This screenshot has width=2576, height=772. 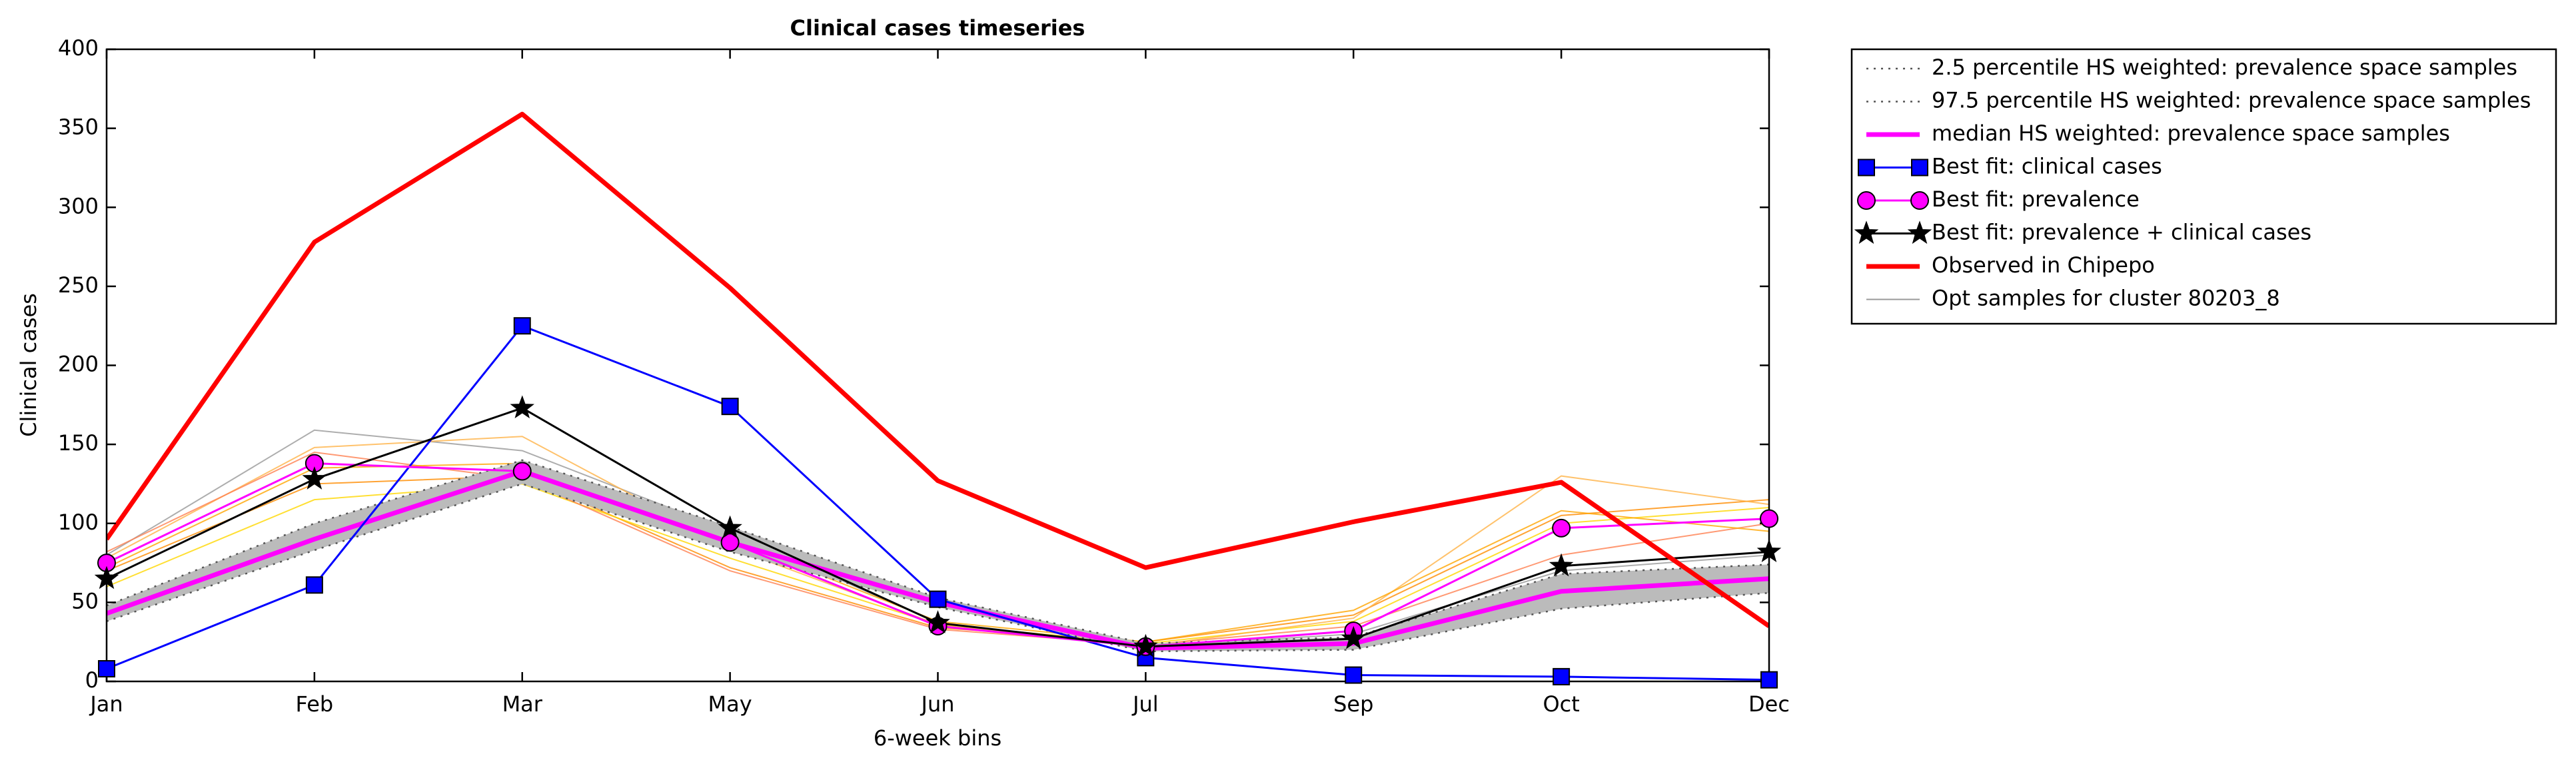 What do you see at coordinates (28, 365) in the screenshot?
I see `y-axis-label: Clinical cases` at bounding box center [28, 365].